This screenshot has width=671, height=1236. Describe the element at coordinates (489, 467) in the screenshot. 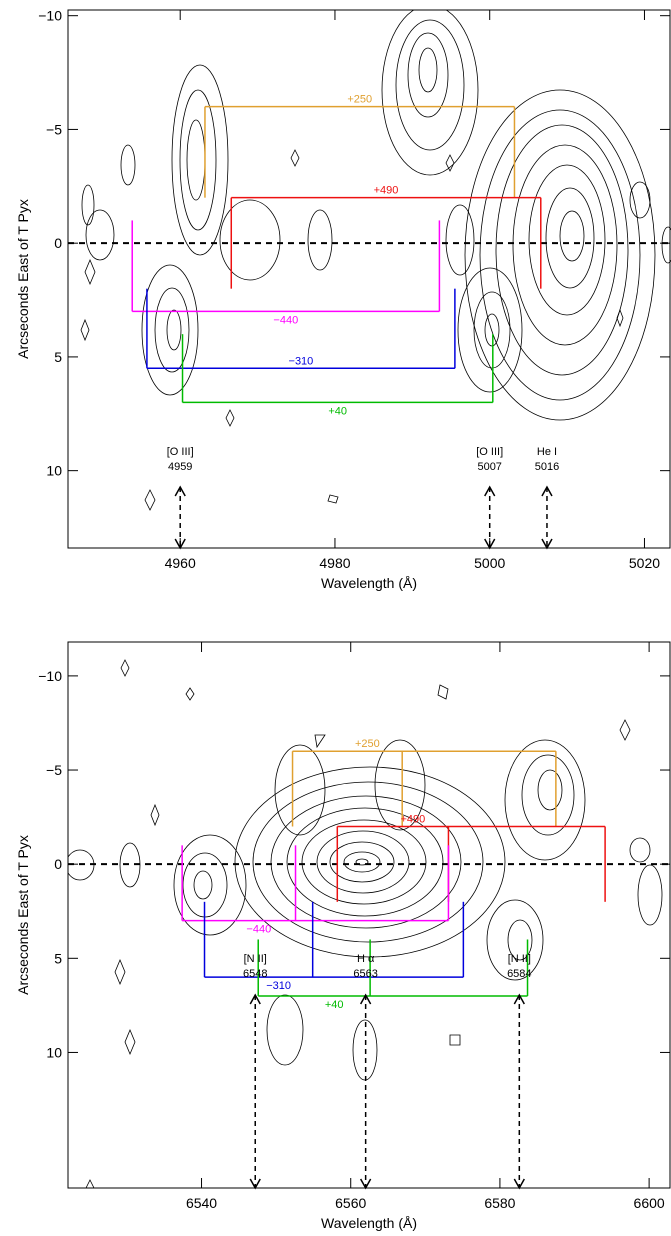

I see `line-wavelength: 5007` at that location.